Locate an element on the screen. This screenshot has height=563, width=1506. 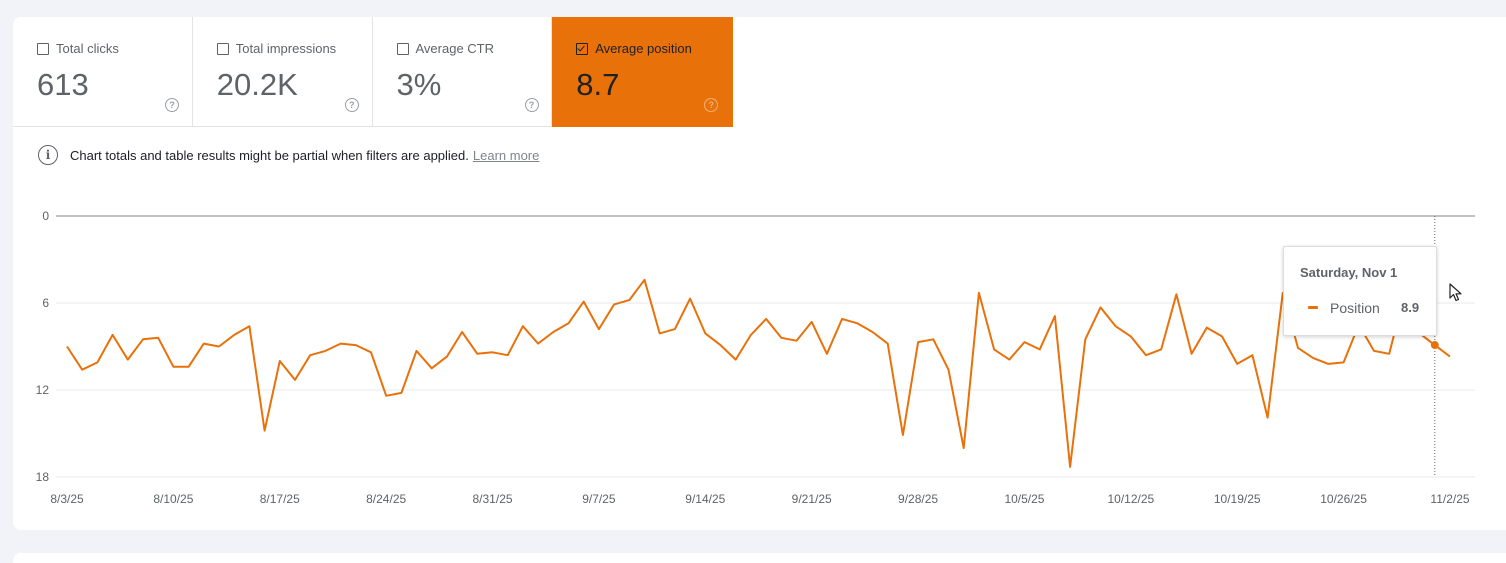
x-tick-label: 9/21/25 is located at coordinates (812, 499).